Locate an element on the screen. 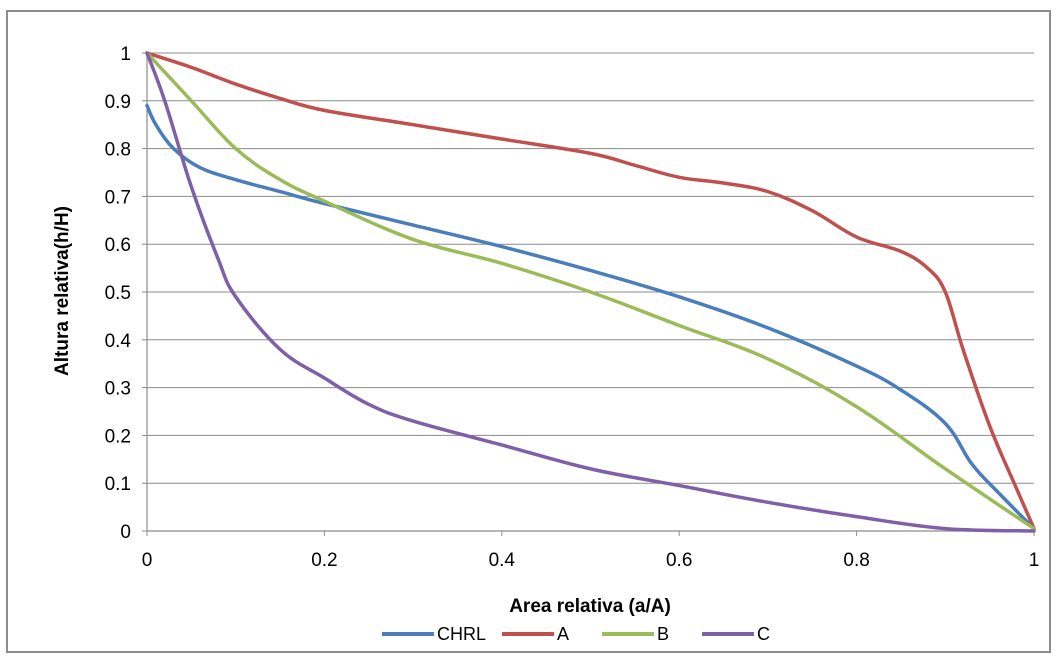 The width and height of the screenshot is (1059, 659). y-tick-label: 0.8 is located at coordinates (118, 150).